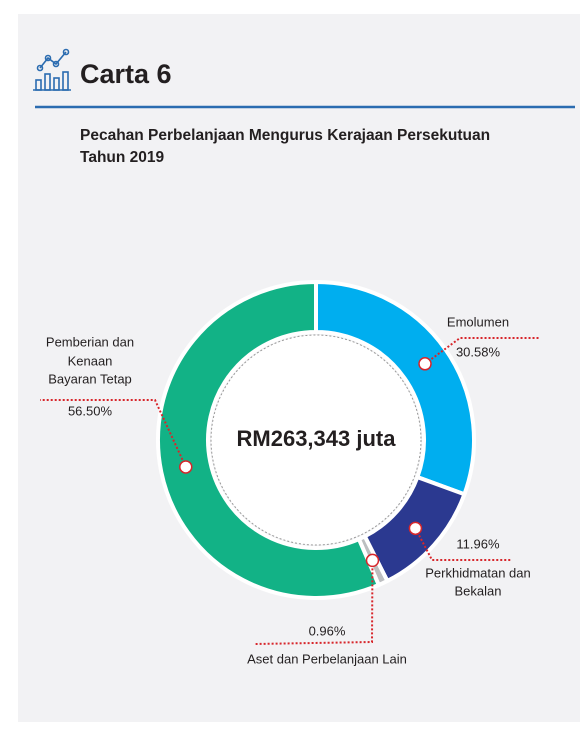 The width and height of the screenshot is (588, 754). I want to click on center-label: RM263,343 juta, so click(317, 438).